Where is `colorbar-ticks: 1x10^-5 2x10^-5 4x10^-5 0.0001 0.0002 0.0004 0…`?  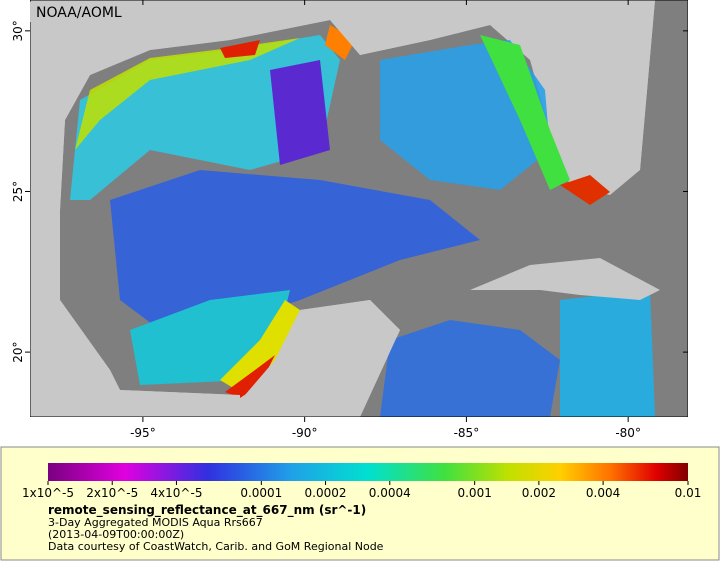
colorbar-ticks: 1x10^-5 2x10^-5 4x10^-5 0.0001 0.0002 0.0004 0… is located at coordinates (361, 490).